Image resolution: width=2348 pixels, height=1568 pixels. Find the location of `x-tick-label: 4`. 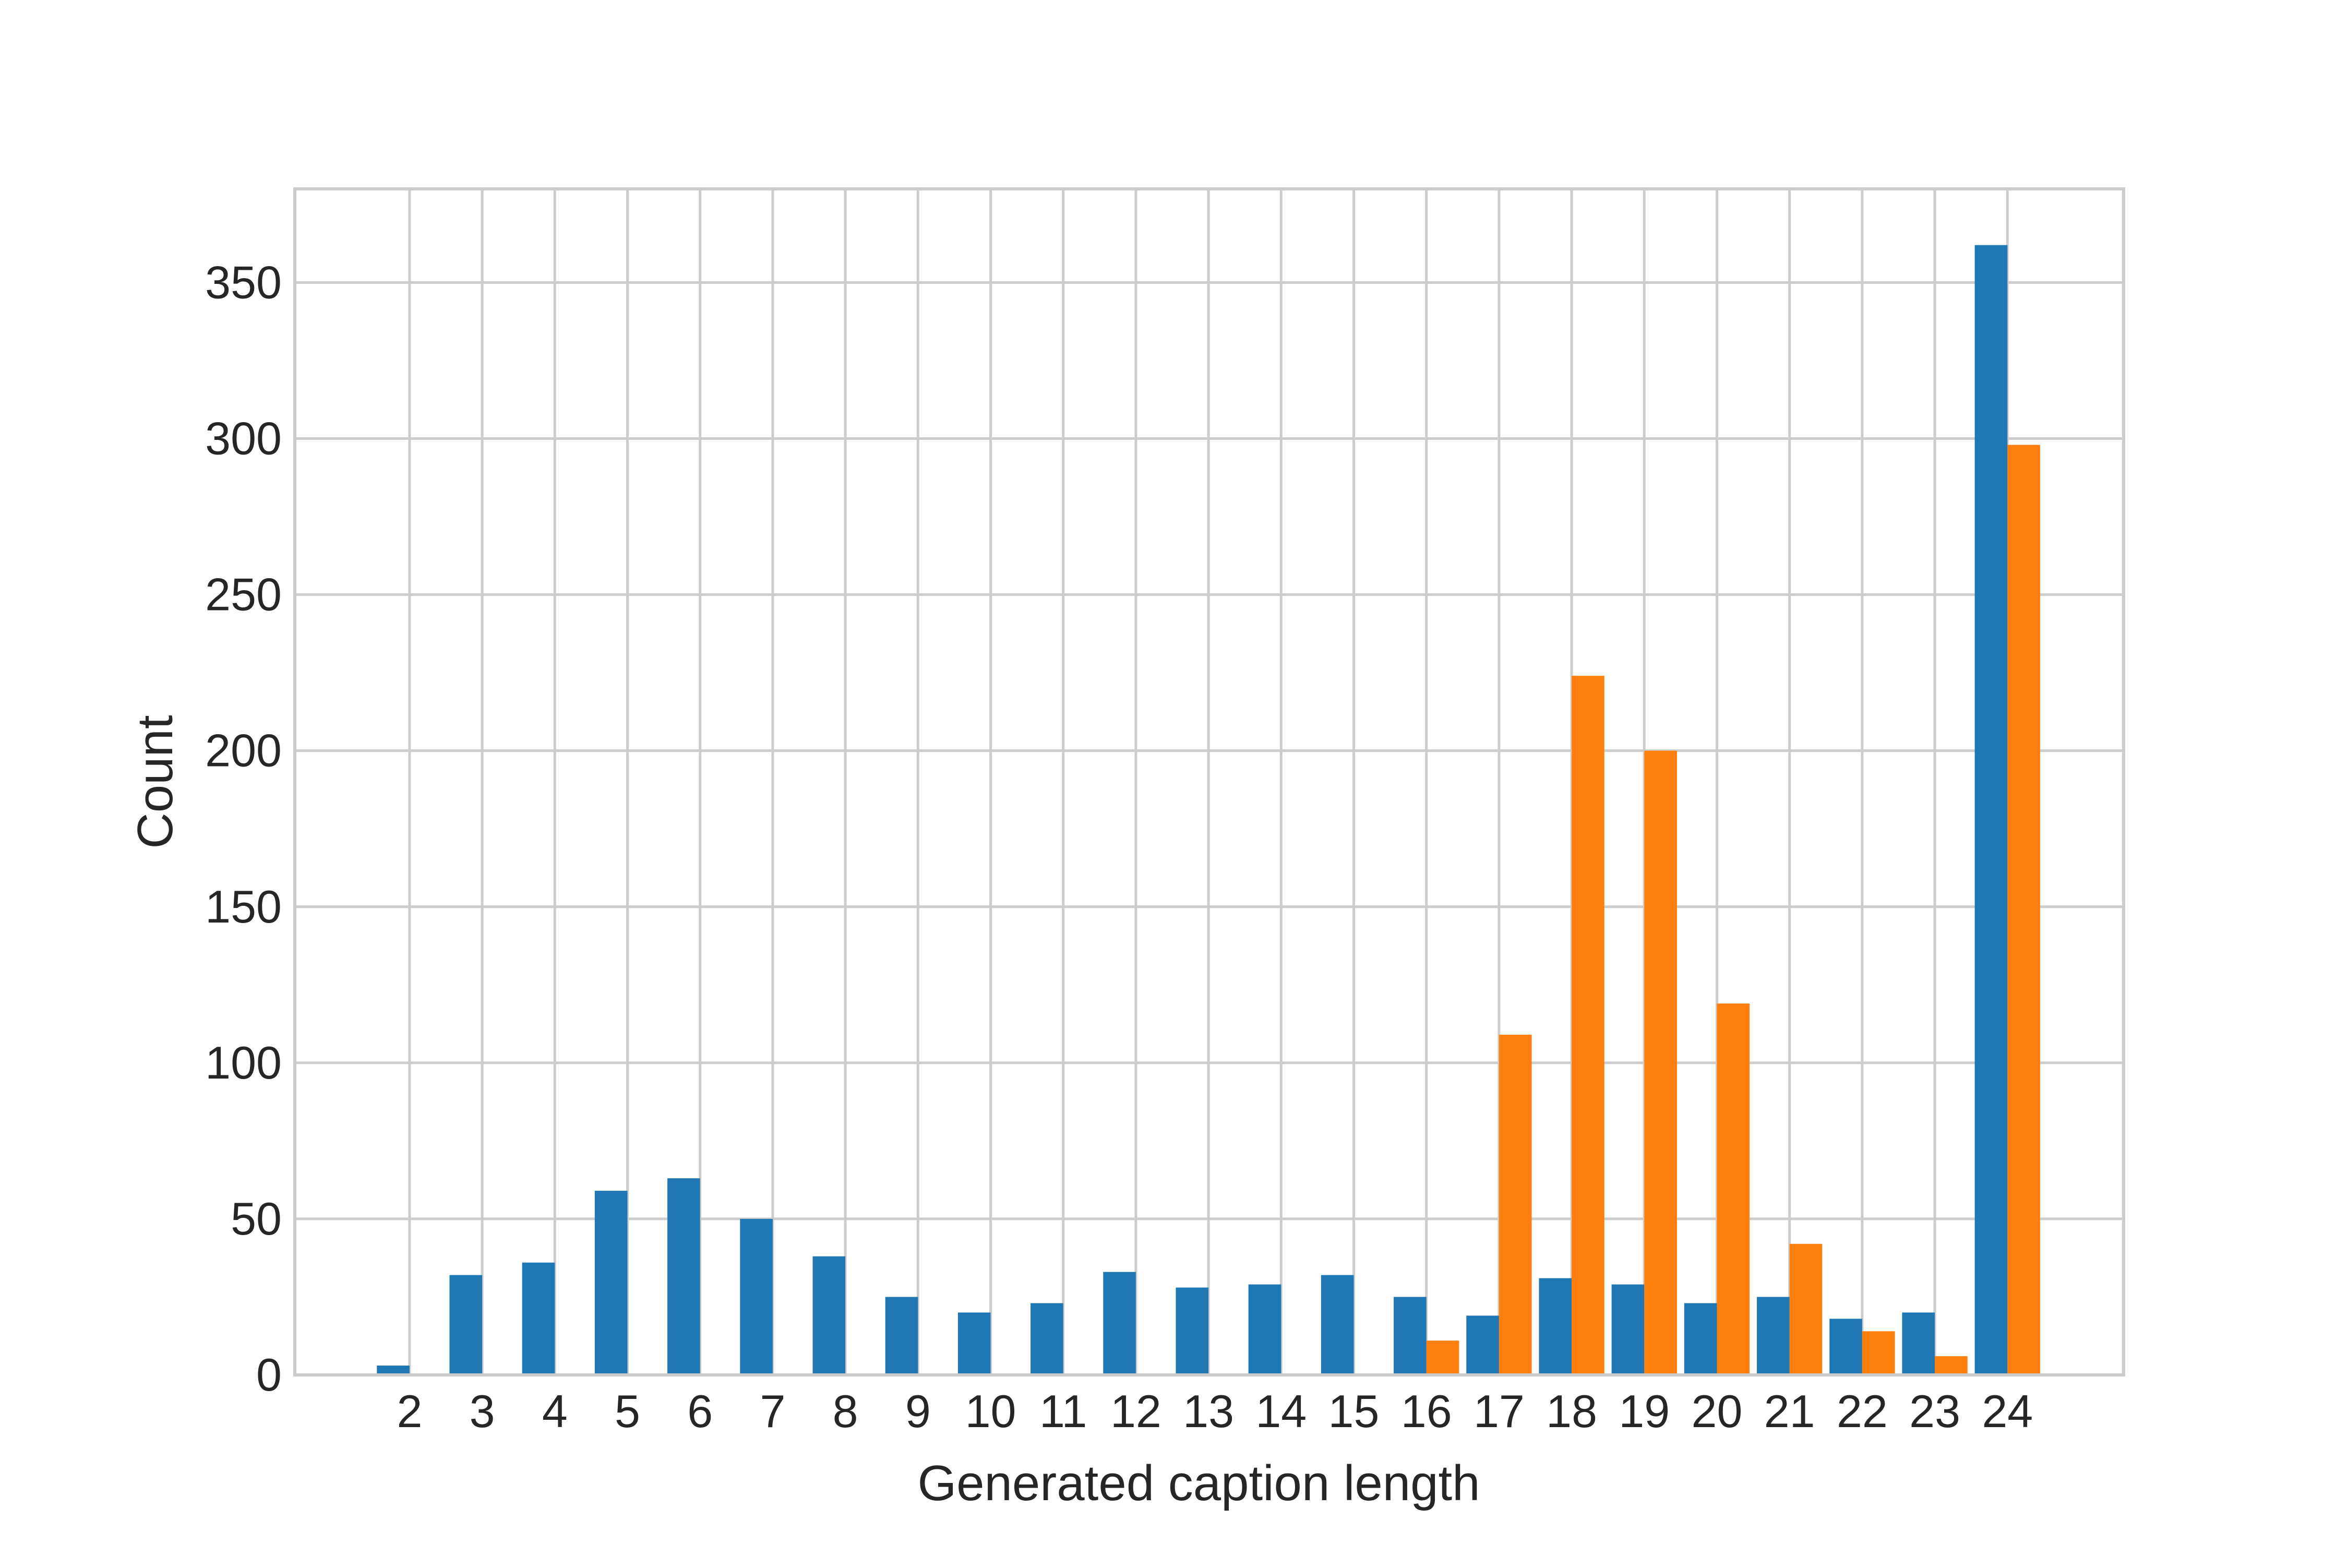

x-tick-label: 4 is located at coordinates (555, 1411).